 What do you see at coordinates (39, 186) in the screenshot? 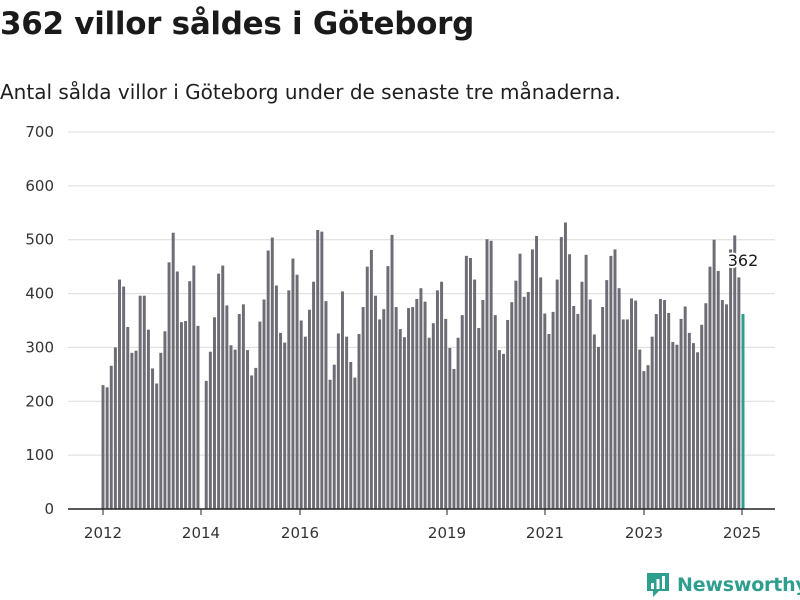
I see `y-tick-label: 600` at bounding box center [39, 186].